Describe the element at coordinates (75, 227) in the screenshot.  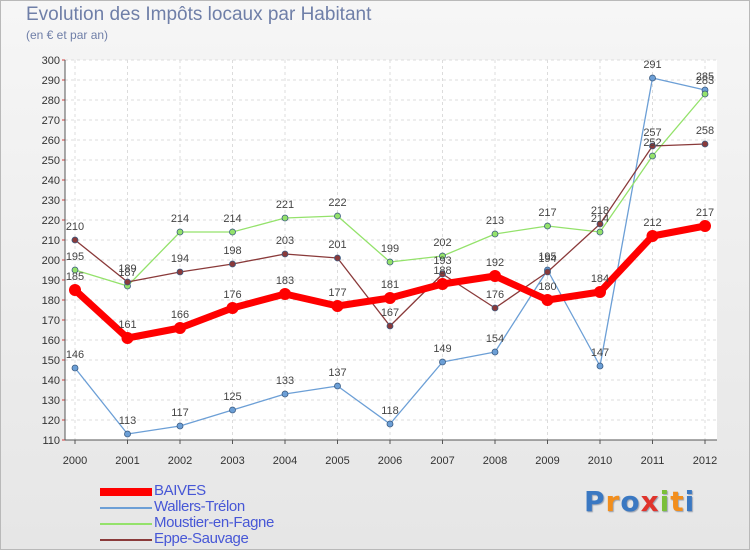
I see `data-label-eppe-sauvage: 210` at that location.